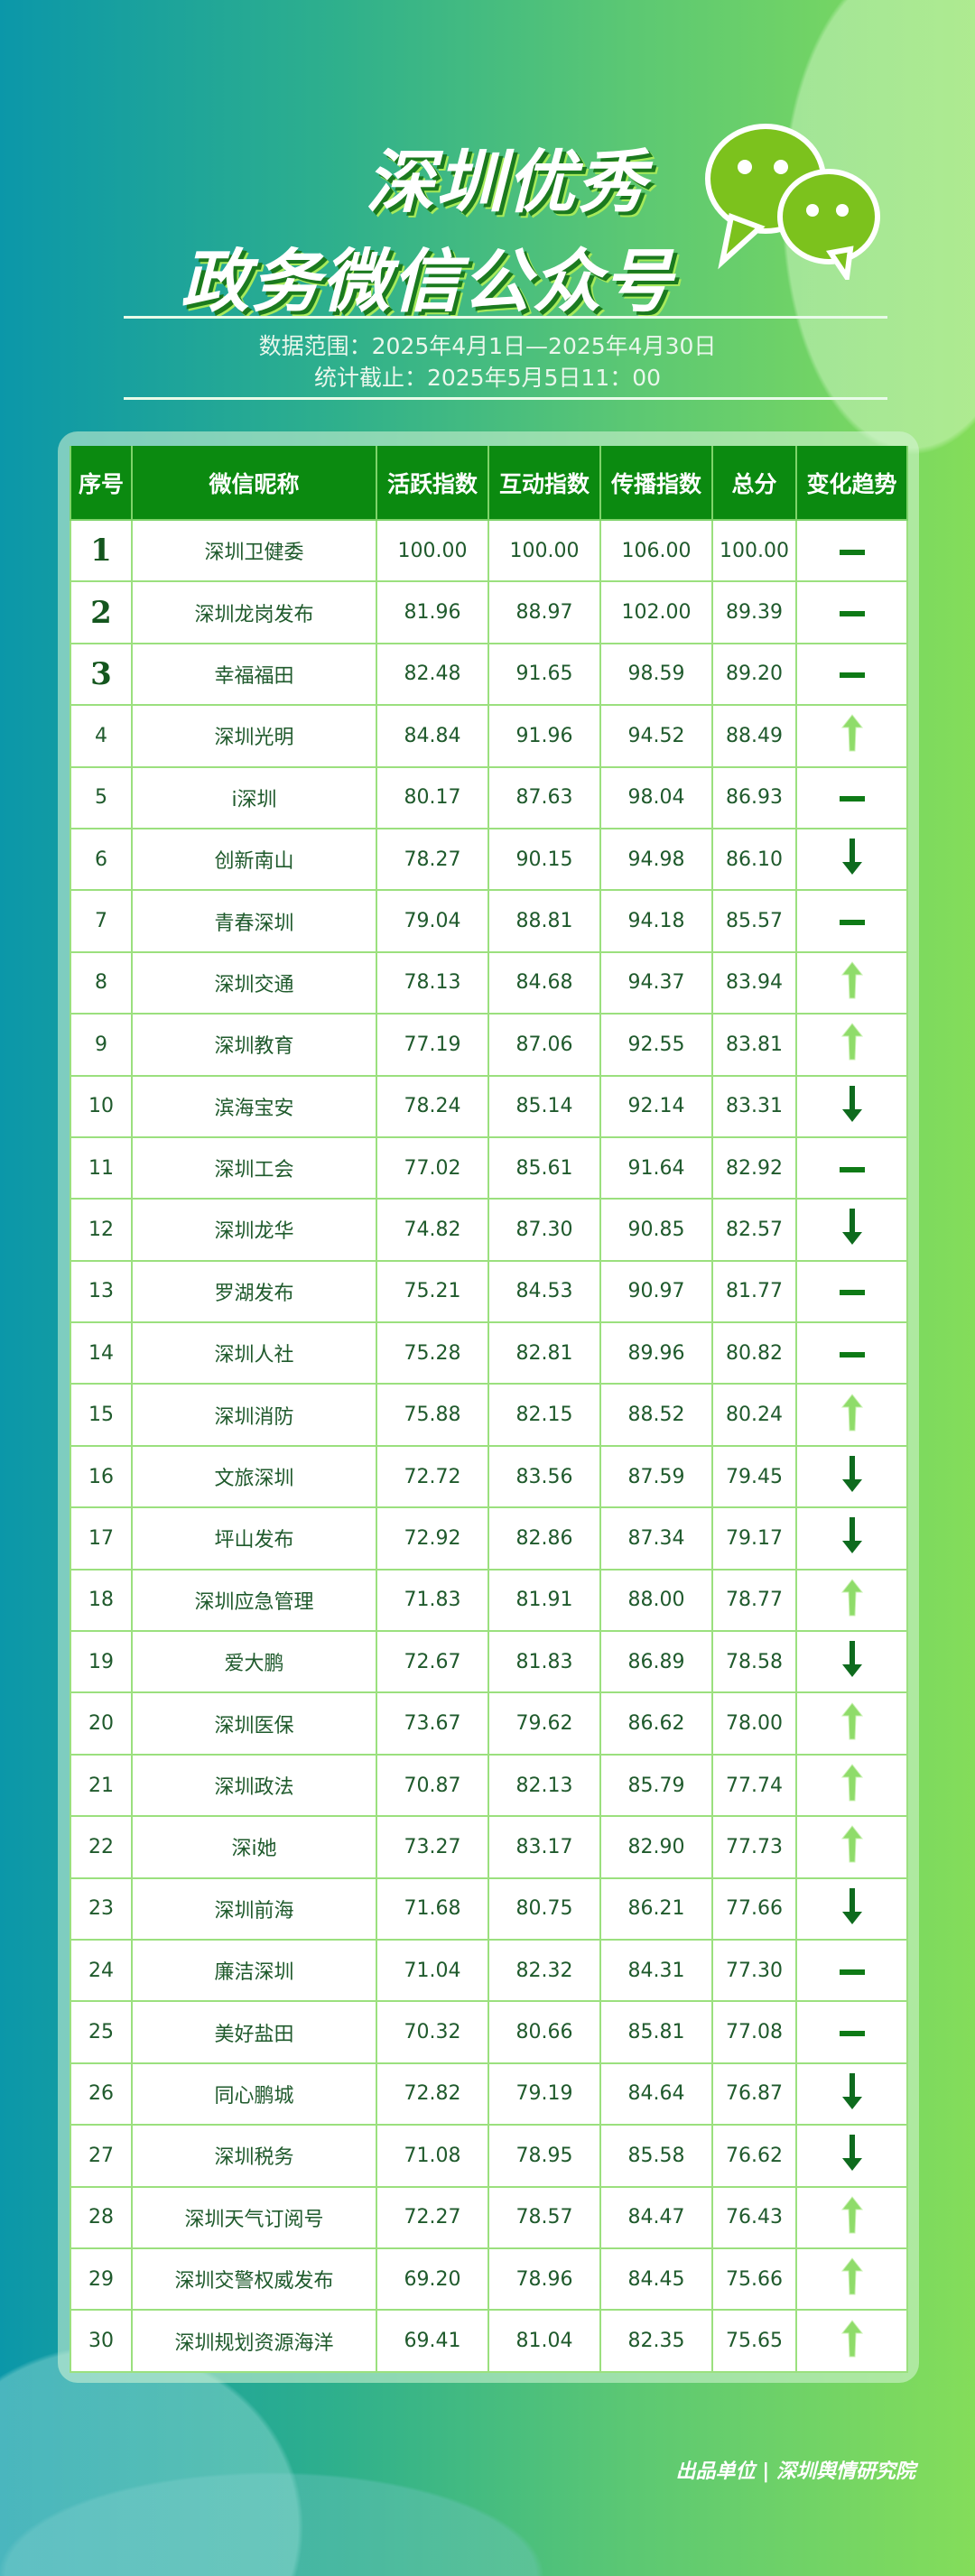 The width and height of the screenshot is (975, 2576). I want to click on cell-account-name: 深圳工会, so click(254, 1167).